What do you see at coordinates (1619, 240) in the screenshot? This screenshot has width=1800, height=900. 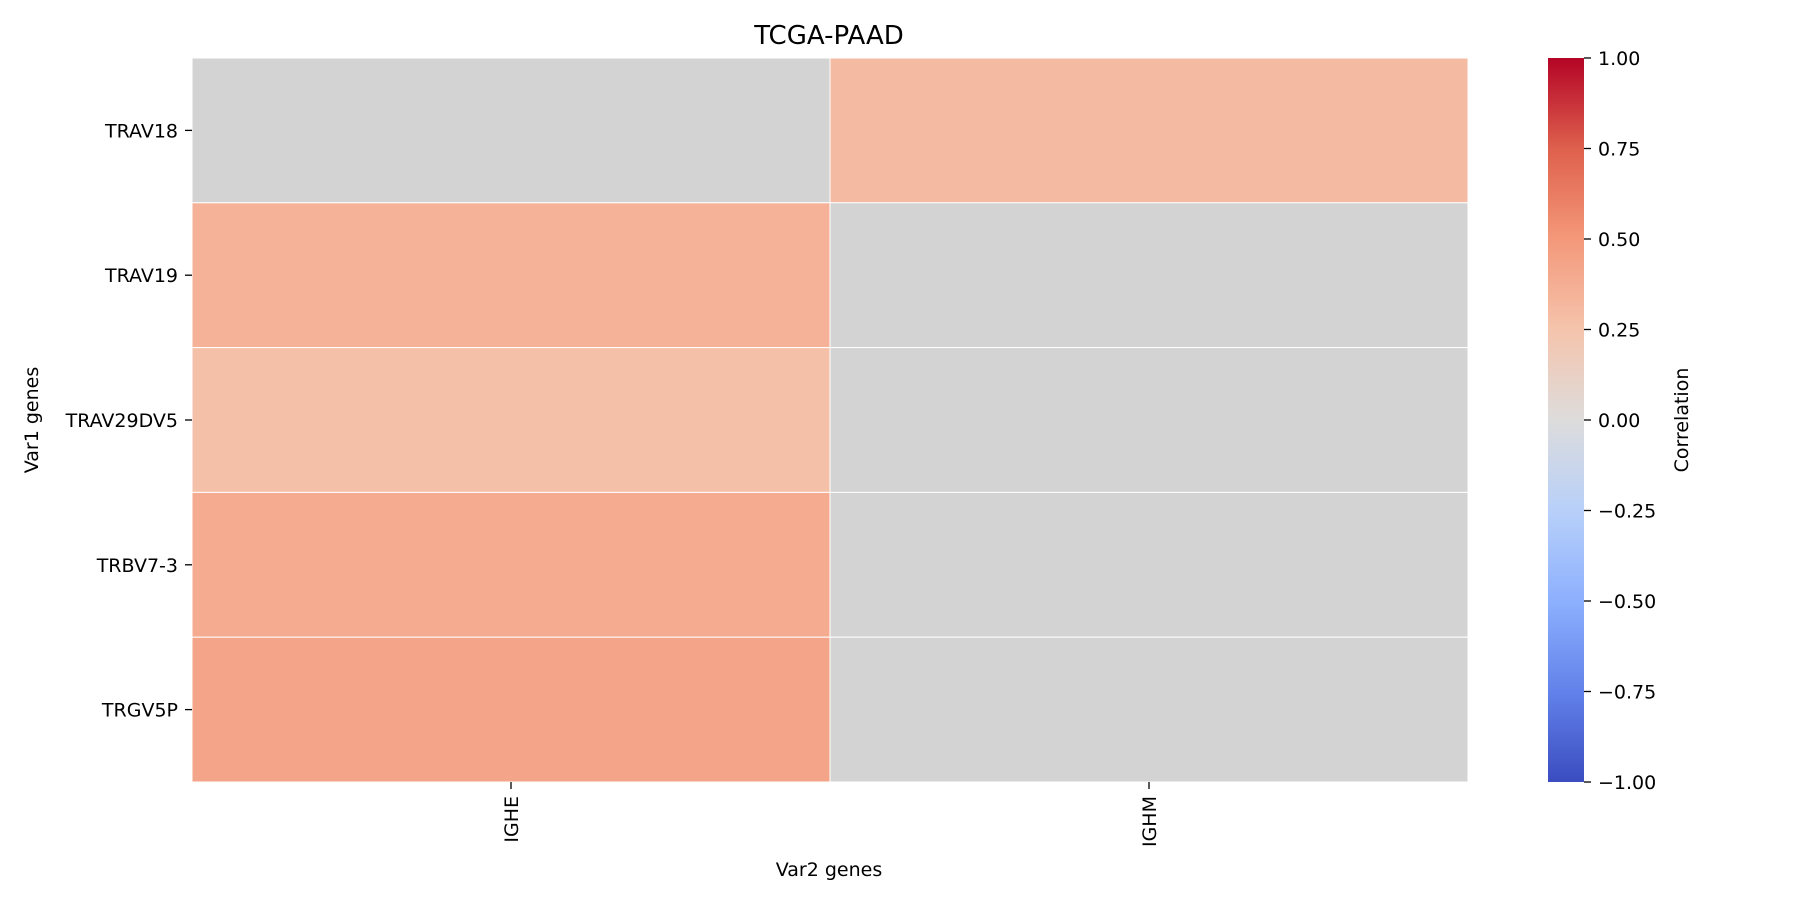 I see `colorbar-tick-label: 0.50` at bounding box center [1619, 240].